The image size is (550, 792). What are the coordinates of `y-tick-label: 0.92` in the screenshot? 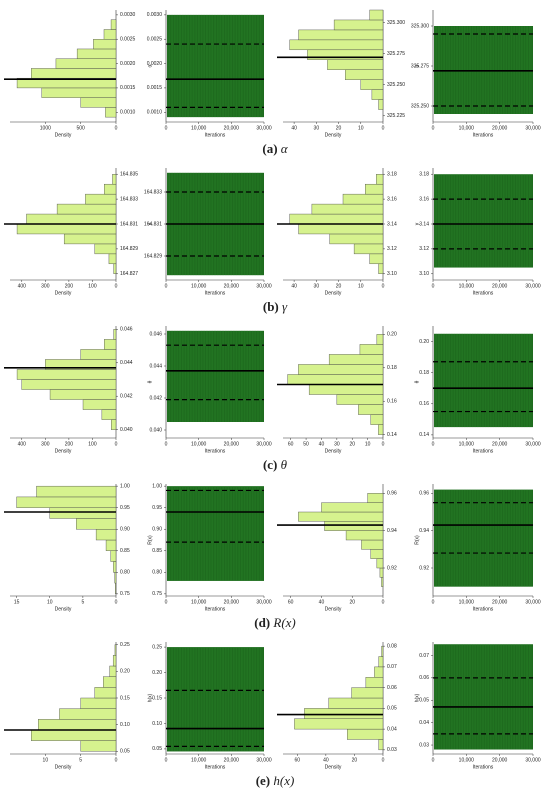 It's located at (424, 568).